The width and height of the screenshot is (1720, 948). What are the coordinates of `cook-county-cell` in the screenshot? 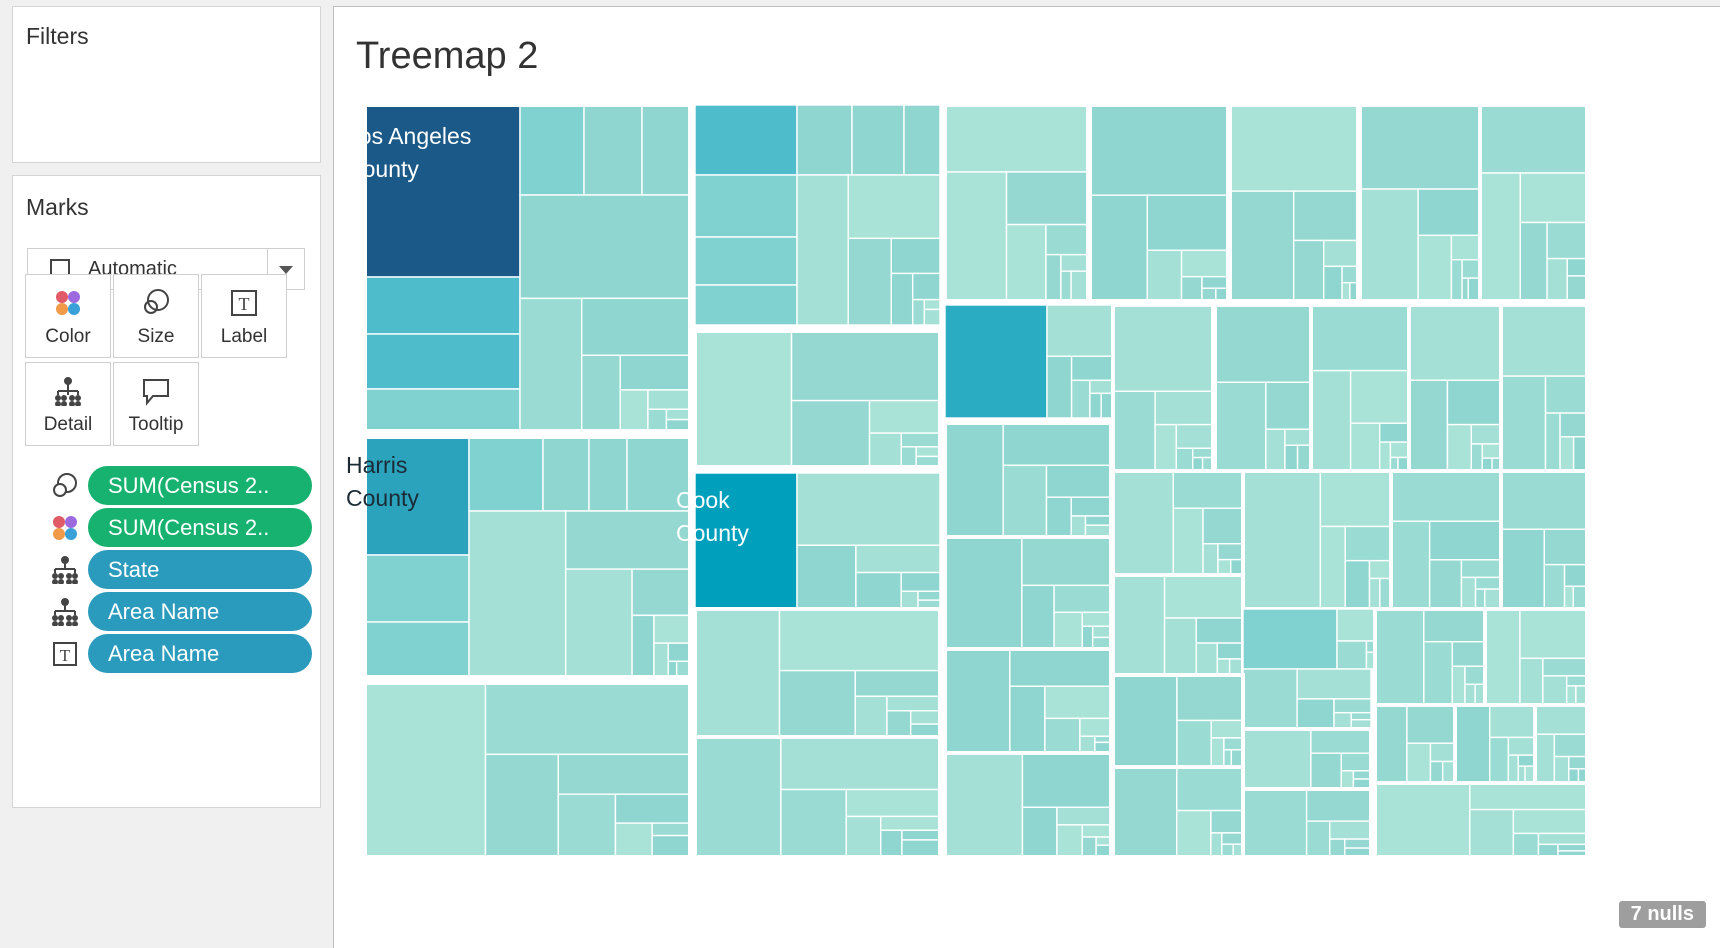 It's located at (746, 541).